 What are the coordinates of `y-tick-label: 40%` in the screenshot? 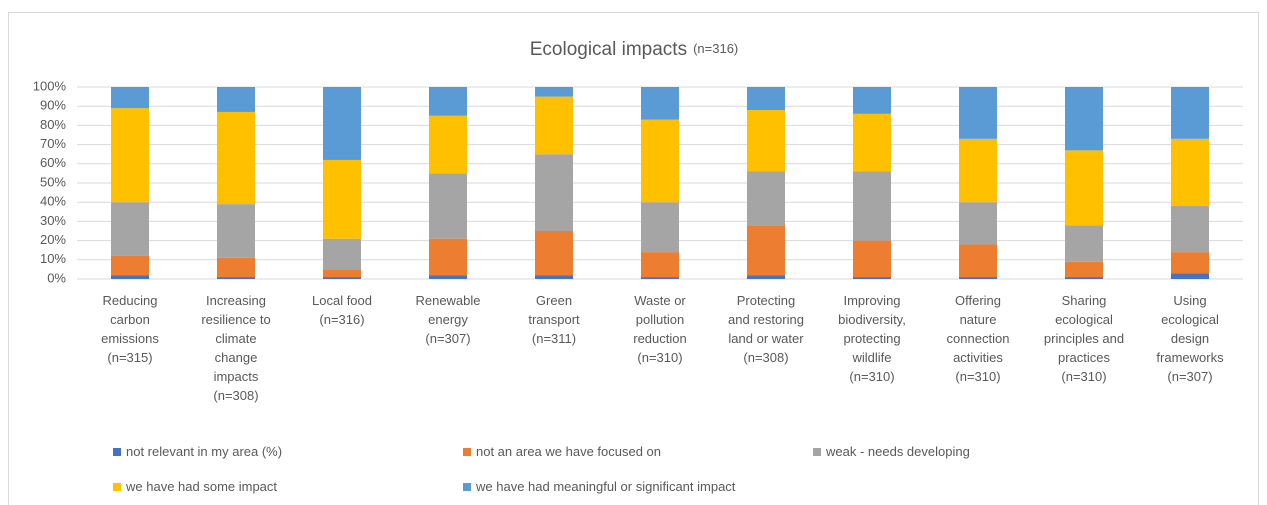 It's located at (53, 201).